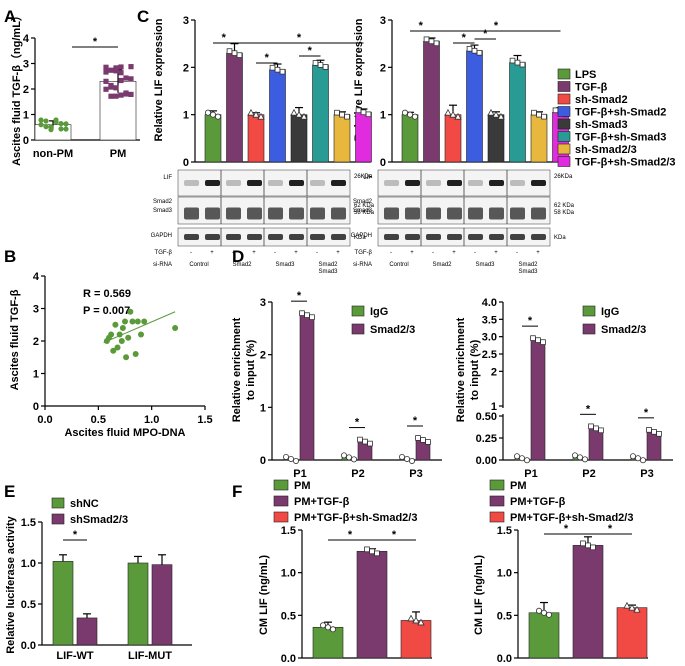 Image resolution: width=685 pixels, height=666 pixels. What do you see at coordinates (350, 535) in the screenshot?
I see `f1-sig-star: *` at bounding box center [350, 535].